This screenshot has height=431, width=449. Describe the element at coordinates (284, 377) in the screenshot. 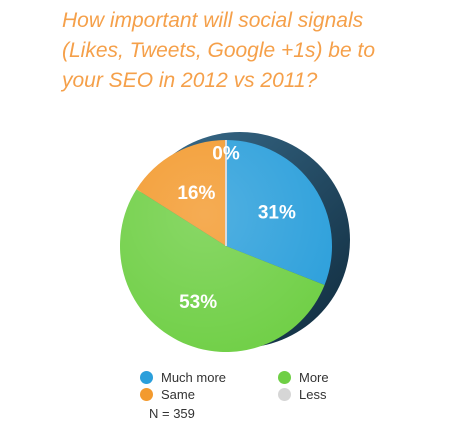

I see `legend-swatch-more` at that location.